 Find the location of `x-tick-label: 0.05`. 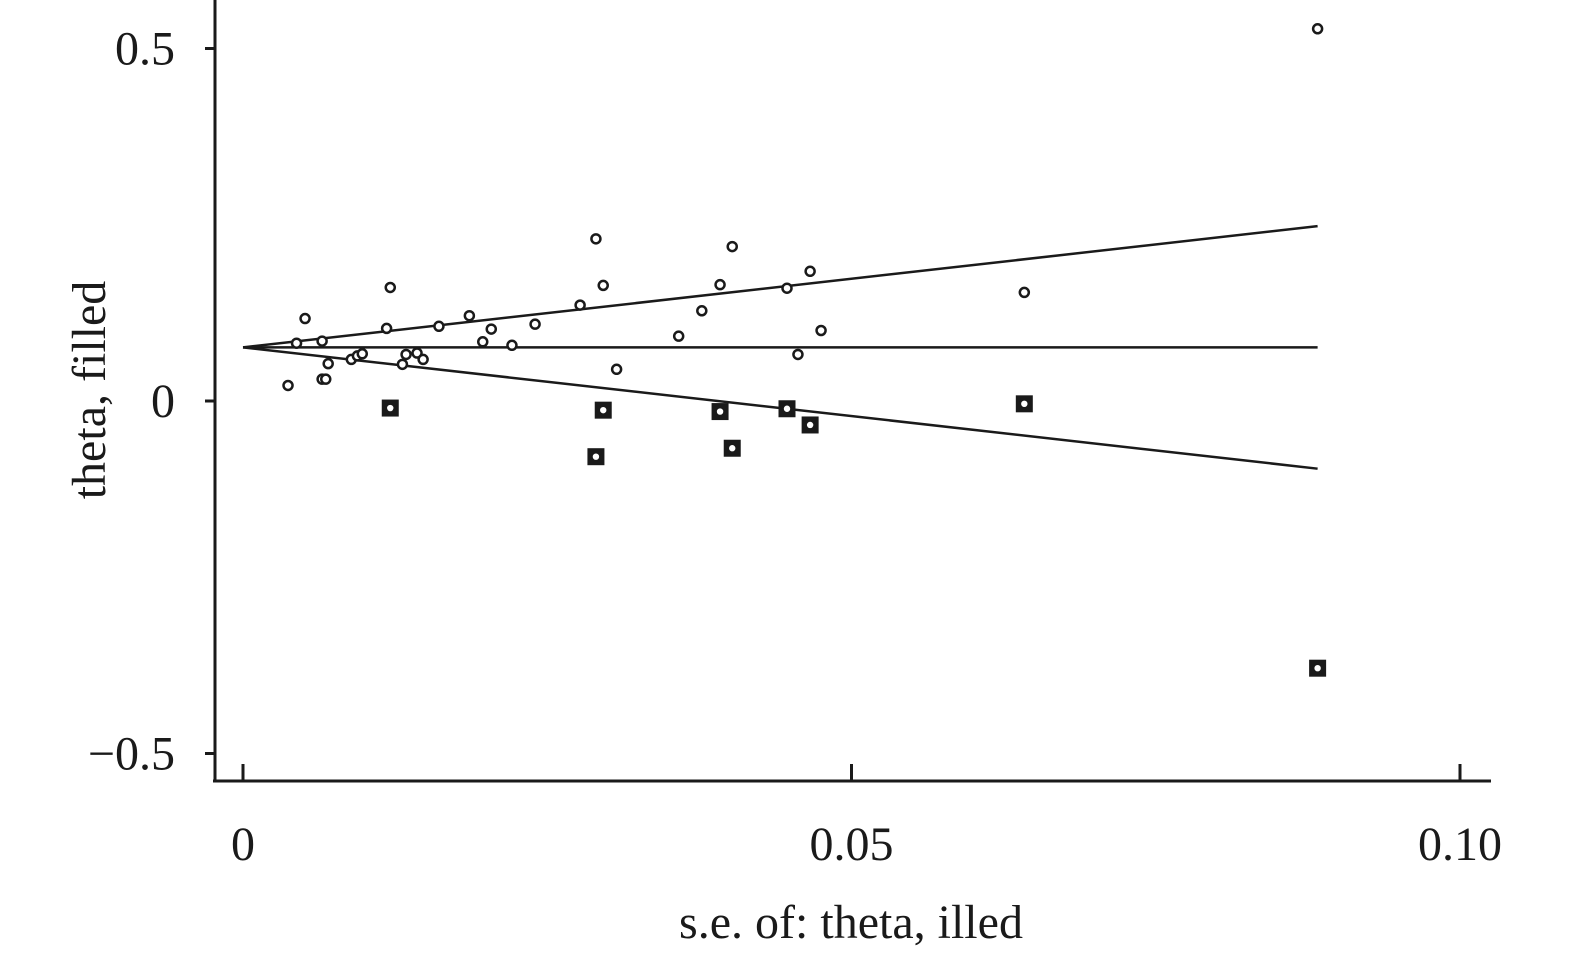

x-tick-label: 0.05 is located at coordinates (852, 844).